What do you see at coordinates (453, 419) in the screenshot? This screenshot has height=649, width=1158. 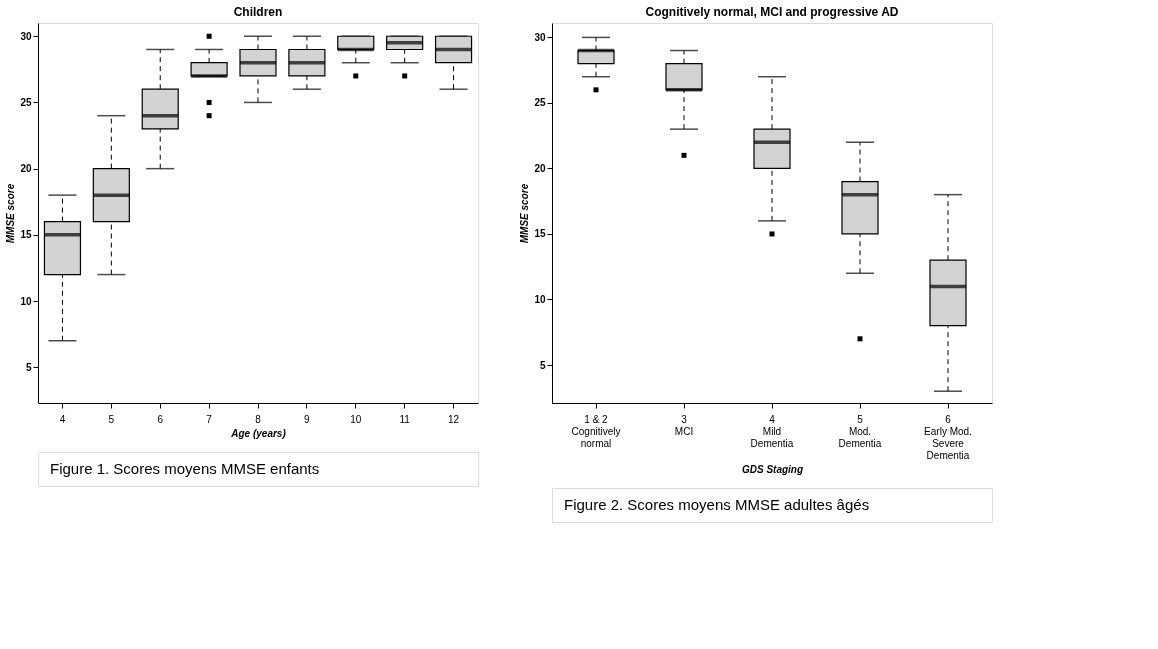 I see `x-tick-label: 12` at bounding box center [453, 419].